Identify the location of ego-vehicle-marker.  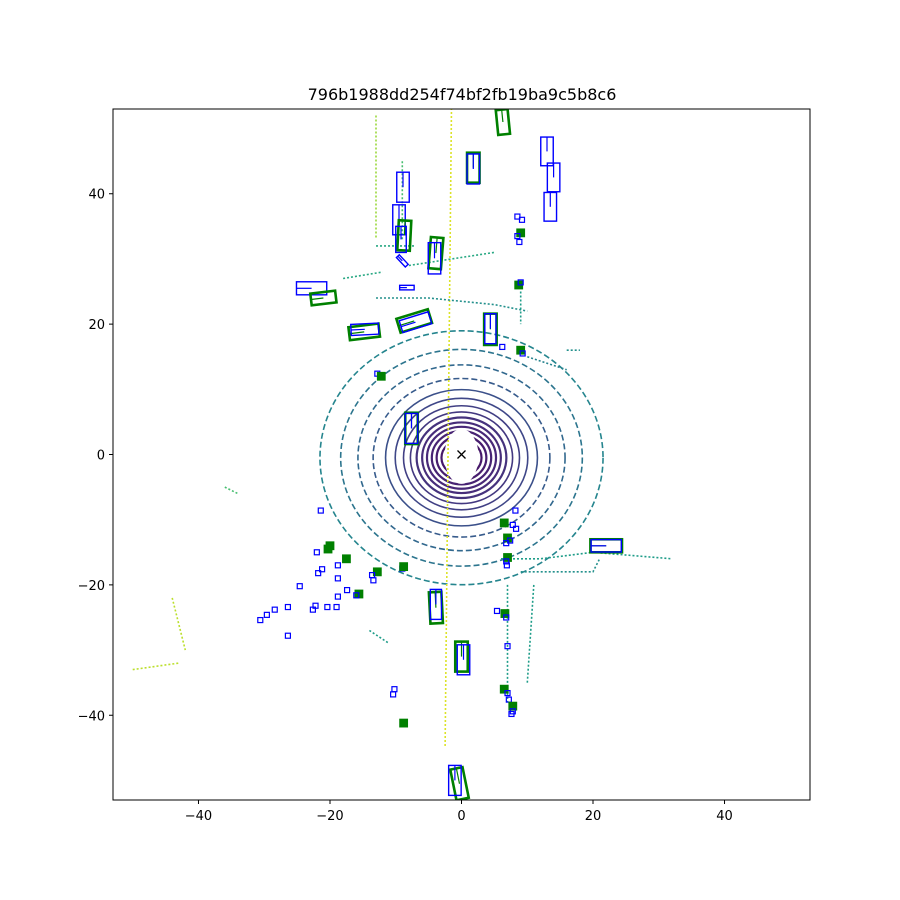
(461, 454).